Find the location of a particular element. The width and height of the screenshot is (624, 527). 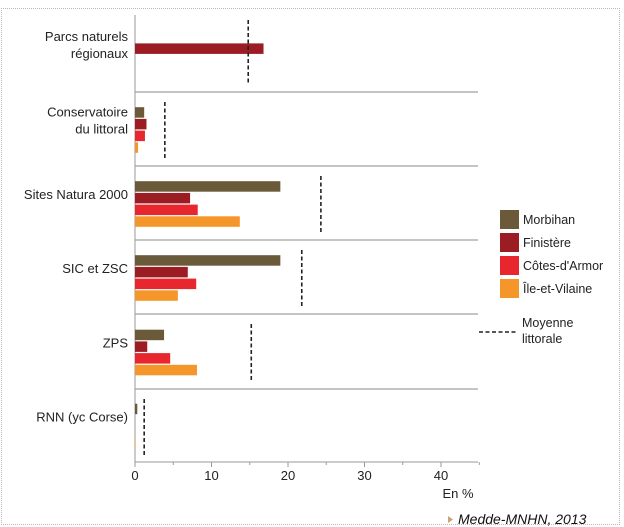

category-label: du littoral is located at coordinates (101, 129).